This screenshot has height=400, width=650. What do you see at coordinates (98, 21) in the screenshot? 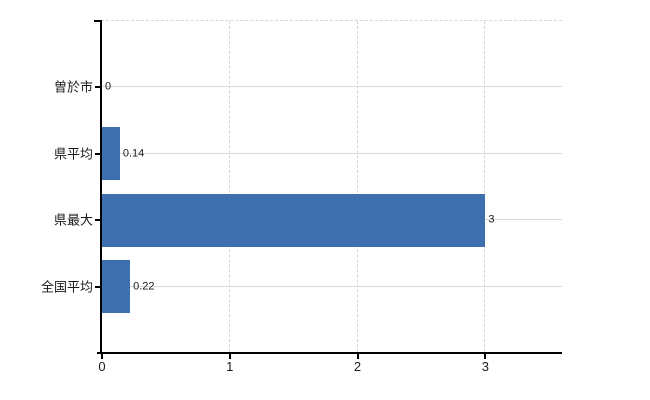
I see `y-axis-top-tick` at bounding box center [98, 21].